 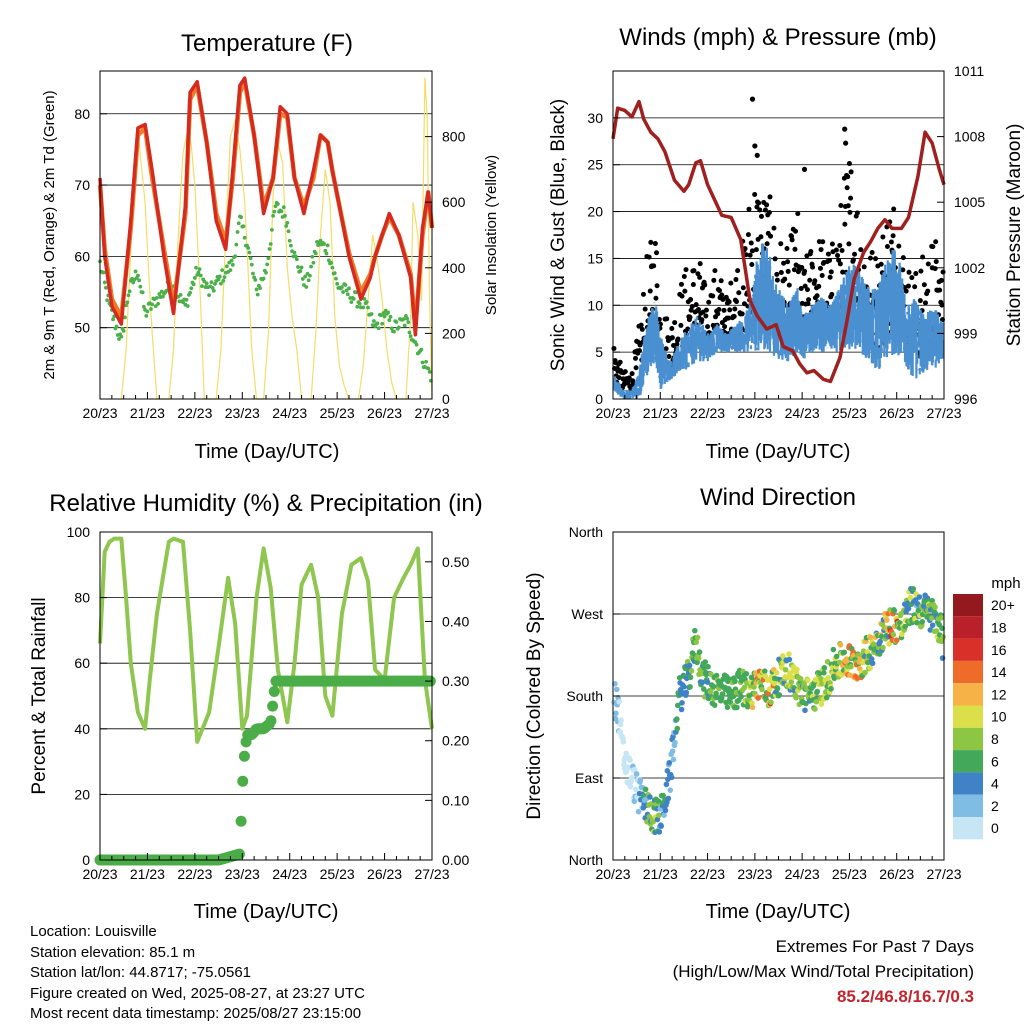 I want to click on solar-y-label: Solar Insolation (Yellow), so click(x=491, y=235).